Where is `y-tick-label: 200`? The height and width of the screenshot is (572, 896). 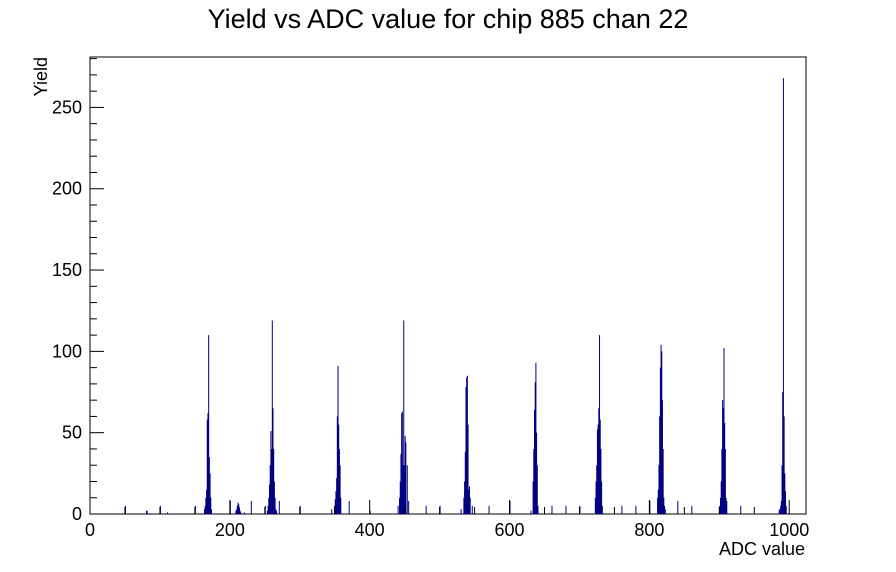 y-tick-label: 200 is located at coordinates (67, 189).